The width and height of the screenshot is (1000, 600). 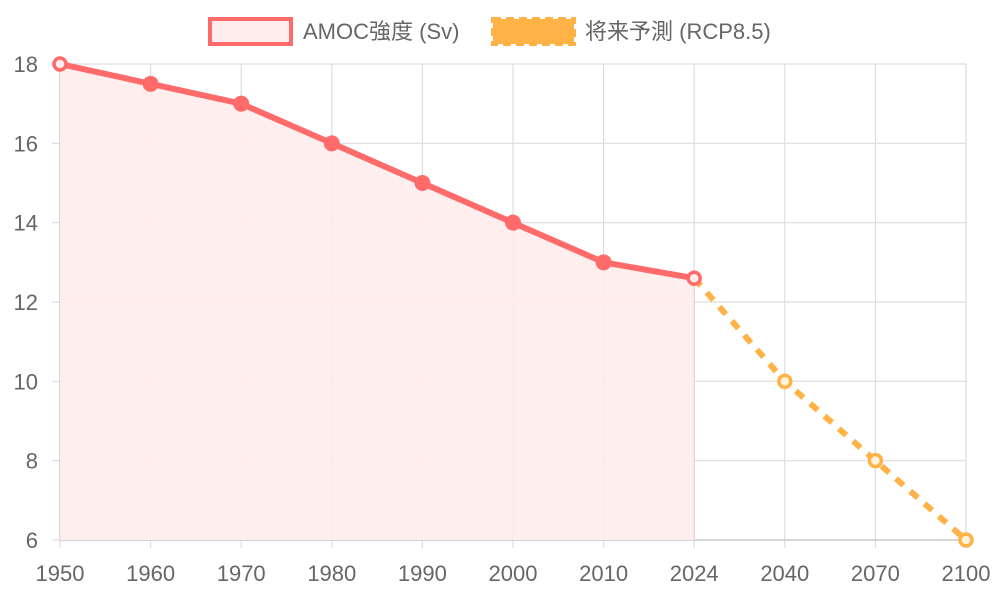 What do you see at coordinates (26, 143) in the screenshot?
I see `y-tick-label: 16` at bounding box center [26, 143].